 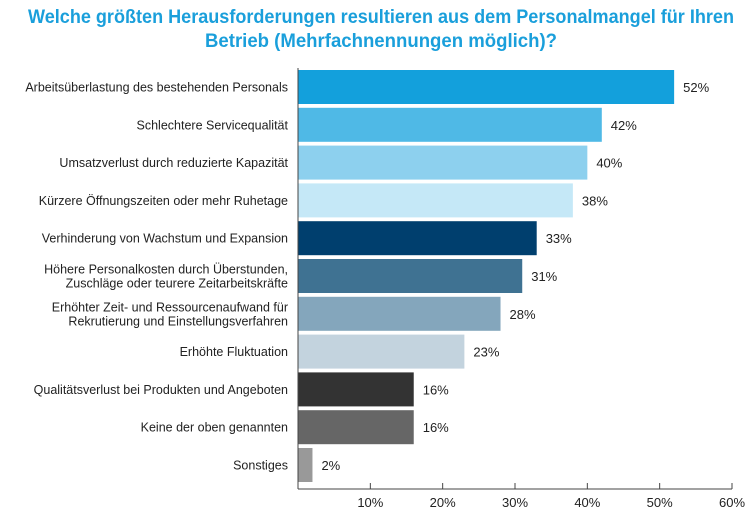 What do you see at coordinates (170, 307) in the screenshot?
I see `category-label: Erhöhter Zeit- und Ressourcenaufwand für` at bounding box center [170, 307].